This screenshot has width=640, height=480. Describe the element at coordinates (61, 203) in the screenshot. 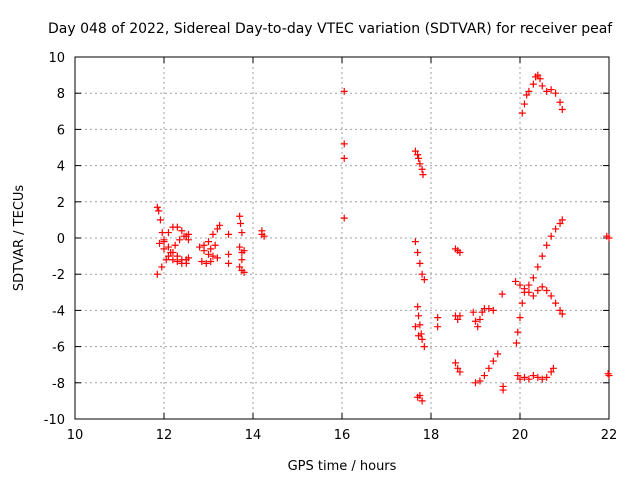

I see `y-tick-label: 2` at that location.